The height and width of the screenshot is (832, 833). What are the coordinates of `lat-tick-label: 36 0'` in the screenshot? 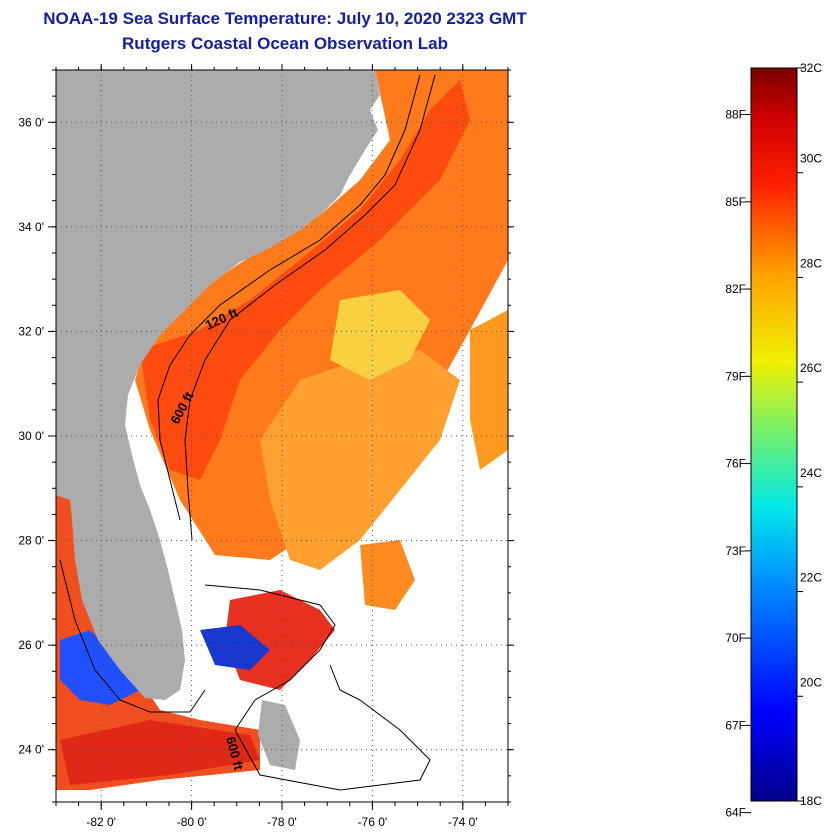 It's located at (31, 122).